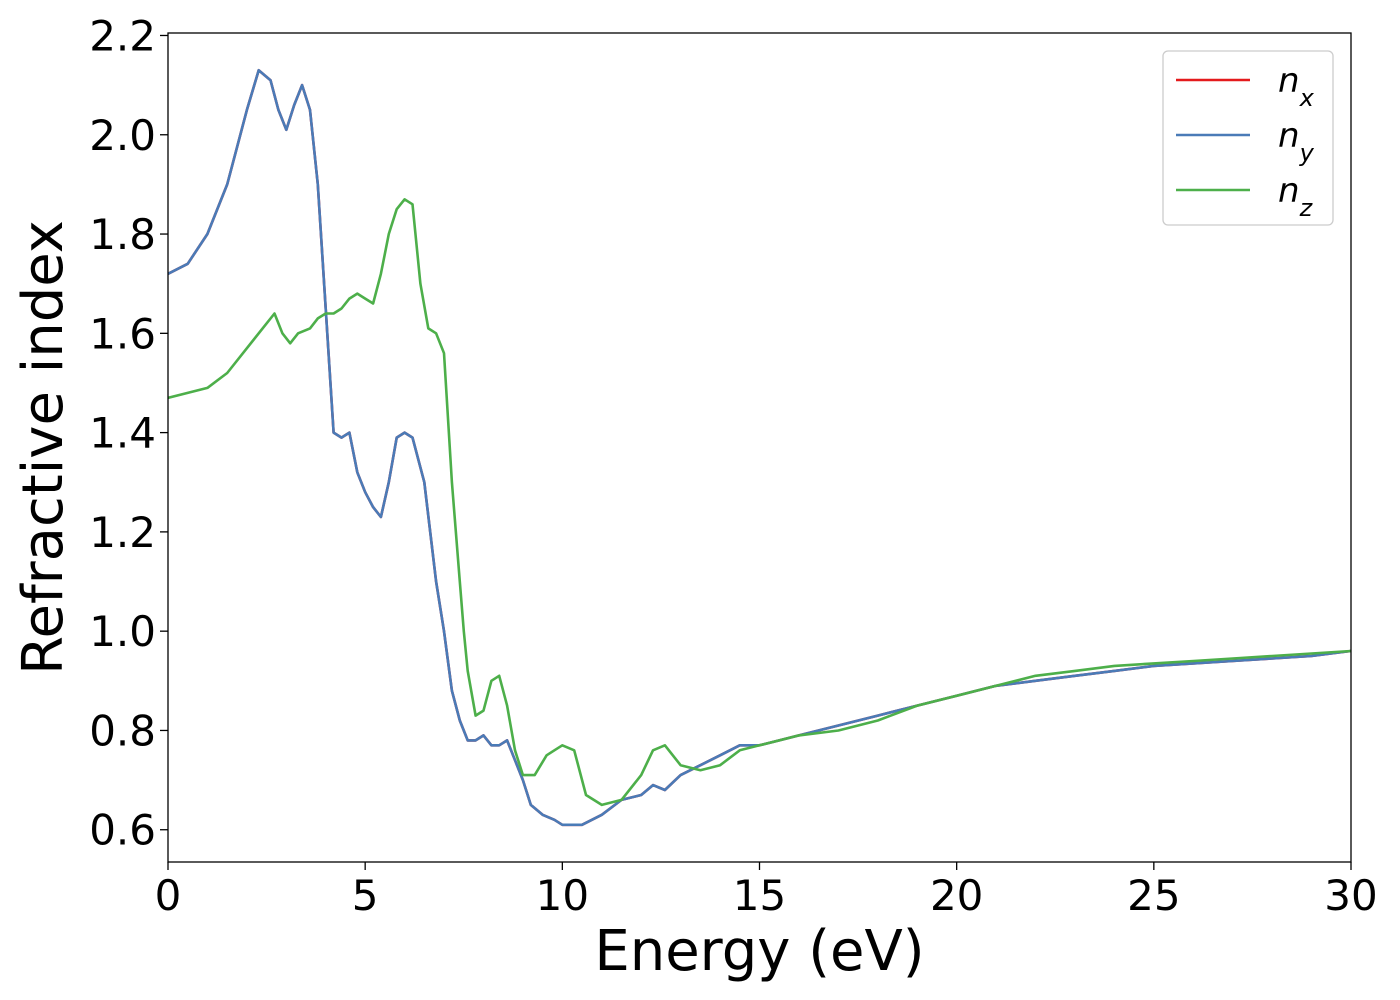  Describe the element at coordinates (122, 135) in the screenshot. I see `y-tick-label: 2.0` at that location.